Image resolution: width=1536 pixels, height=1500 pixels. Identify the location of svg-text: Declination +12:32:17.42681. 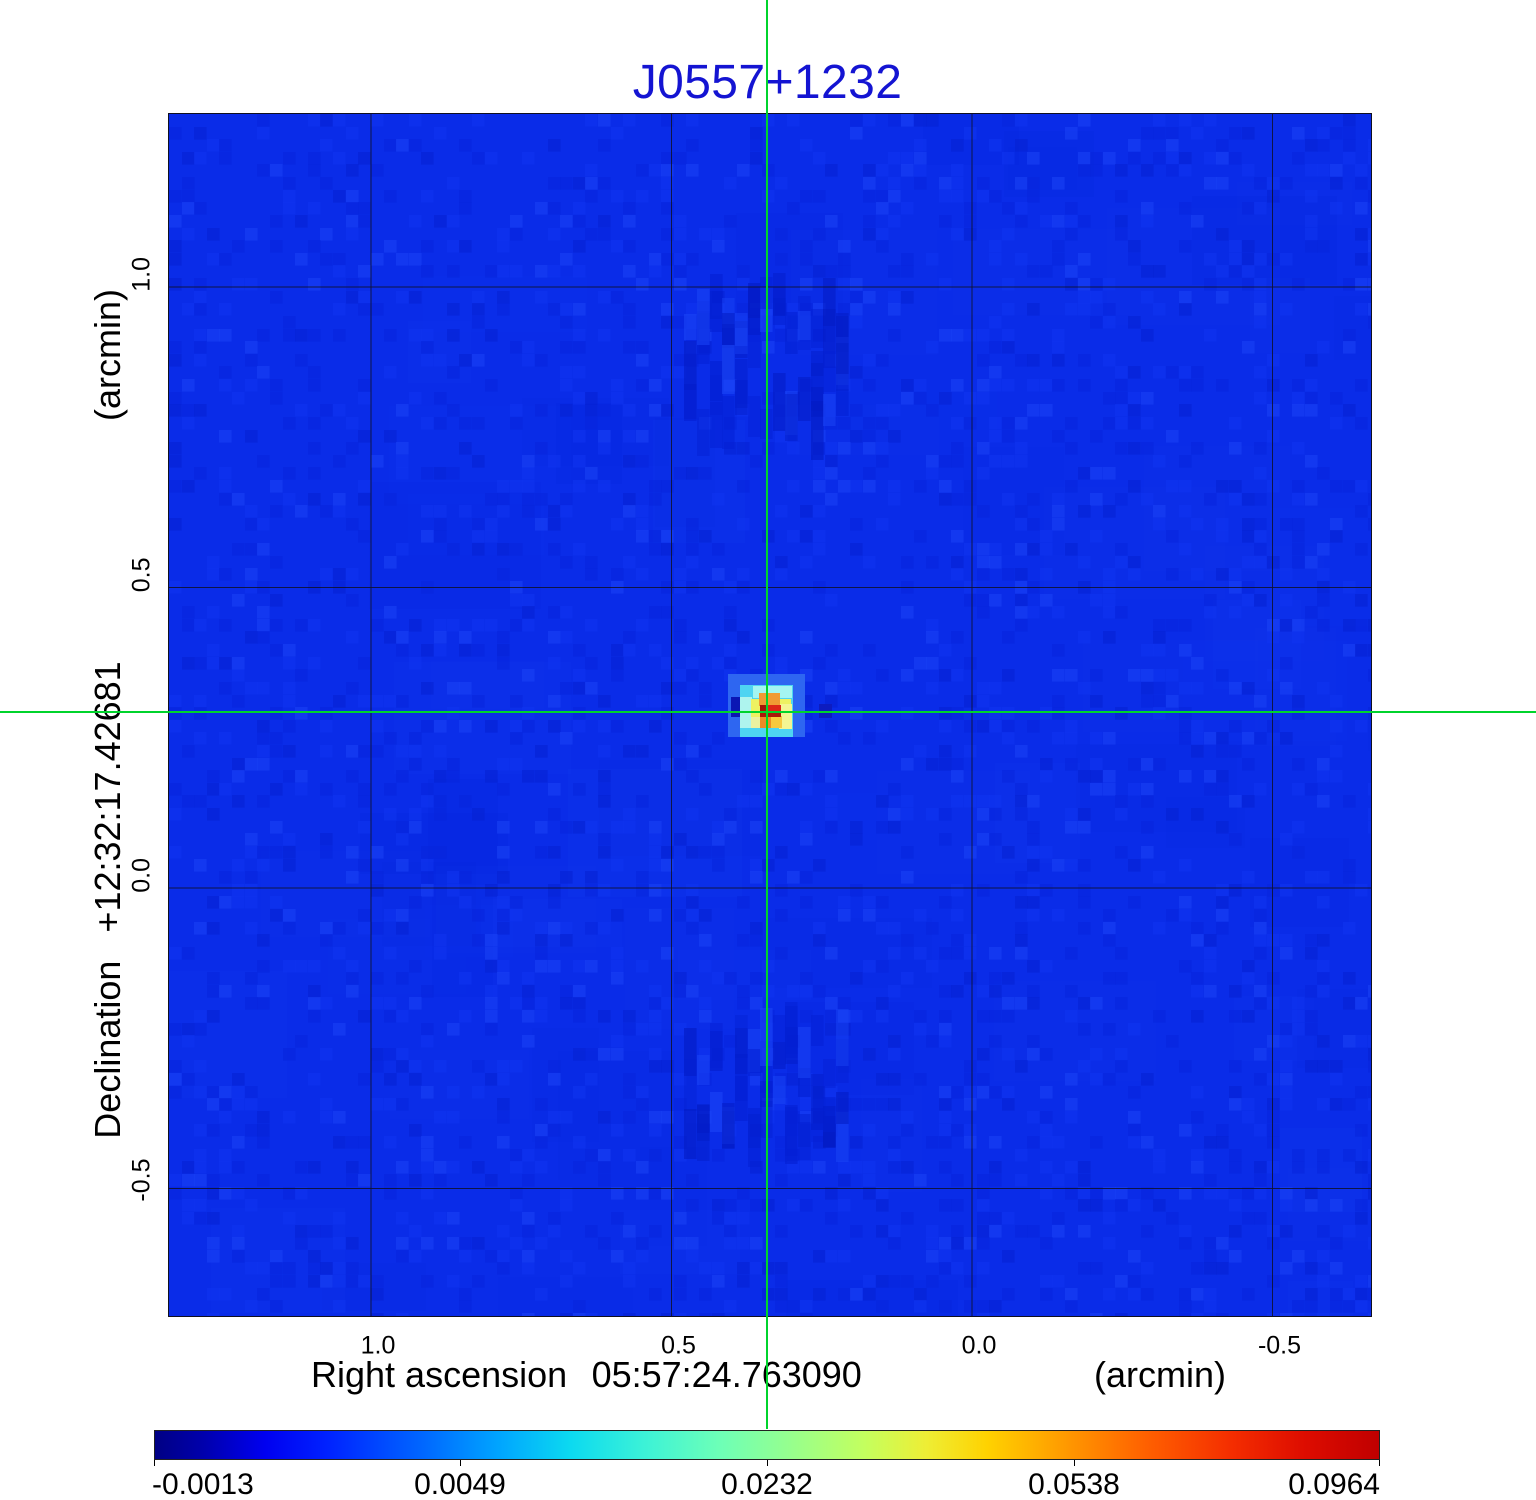
(107, 899).